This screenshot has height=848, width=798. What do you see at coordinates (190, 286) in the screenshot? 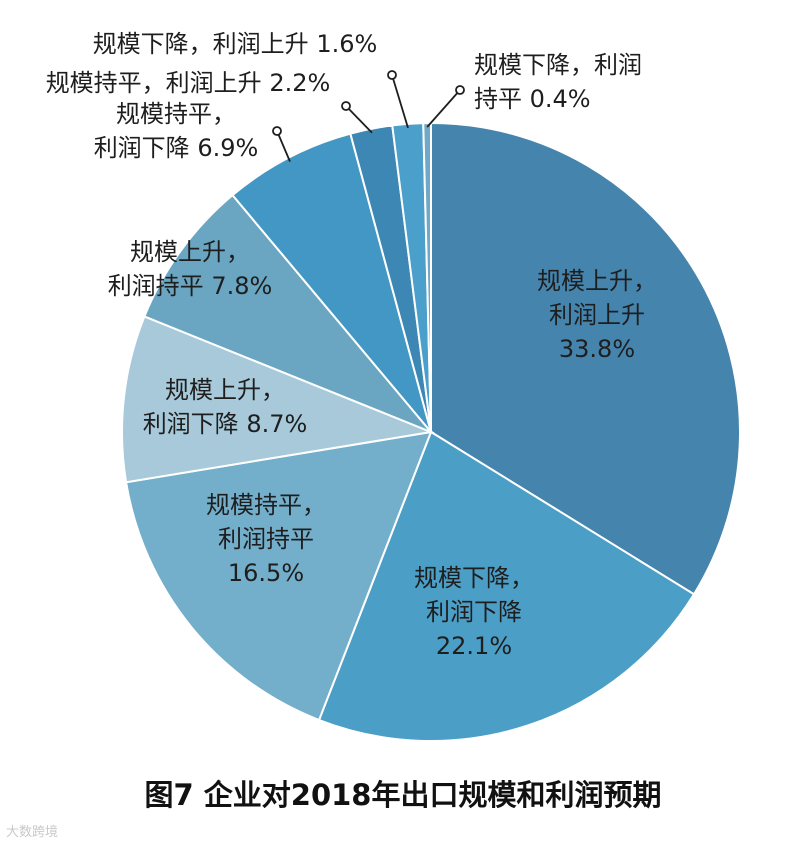
I see `slice-label-4-line-1: 利润持平 7.8%` at bounding box center [190, 286].